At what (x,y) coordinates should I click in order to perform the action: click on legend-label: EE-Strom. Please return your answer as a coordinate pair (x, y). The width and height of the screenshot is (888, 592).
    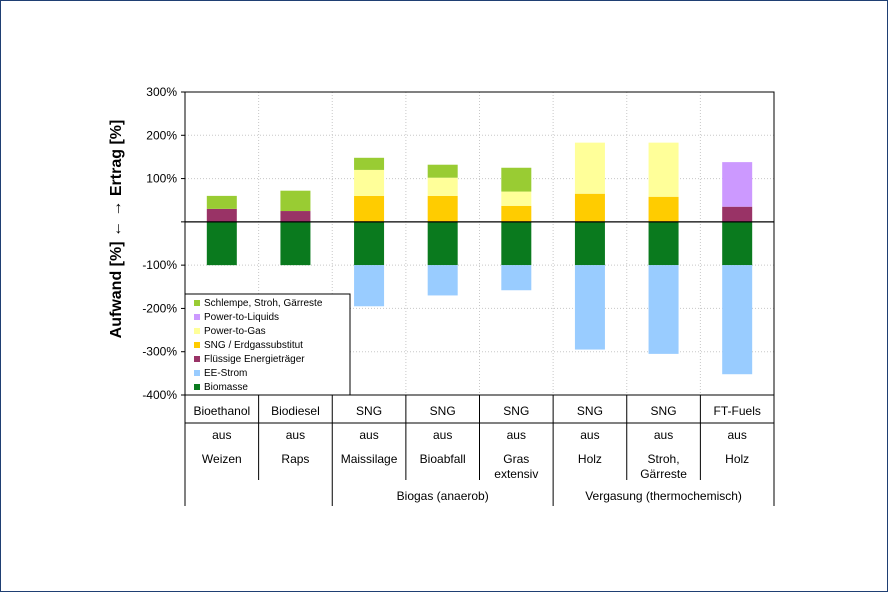
    Looking at the image, I should click on (225, 373).